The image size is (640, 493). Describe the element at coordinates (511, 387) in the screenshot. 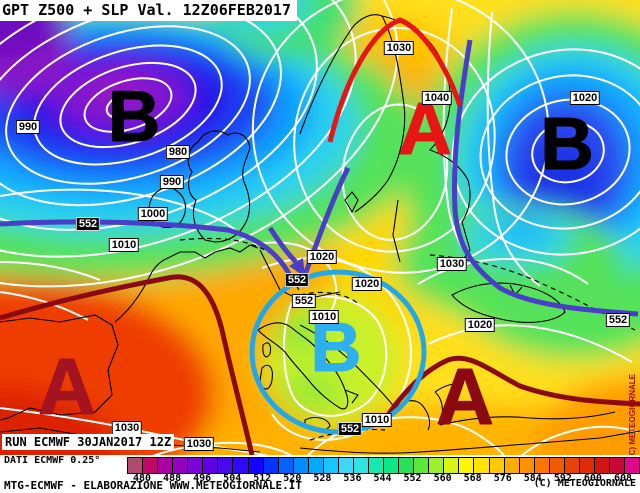

I see `ridge-axis-greece` at that location.